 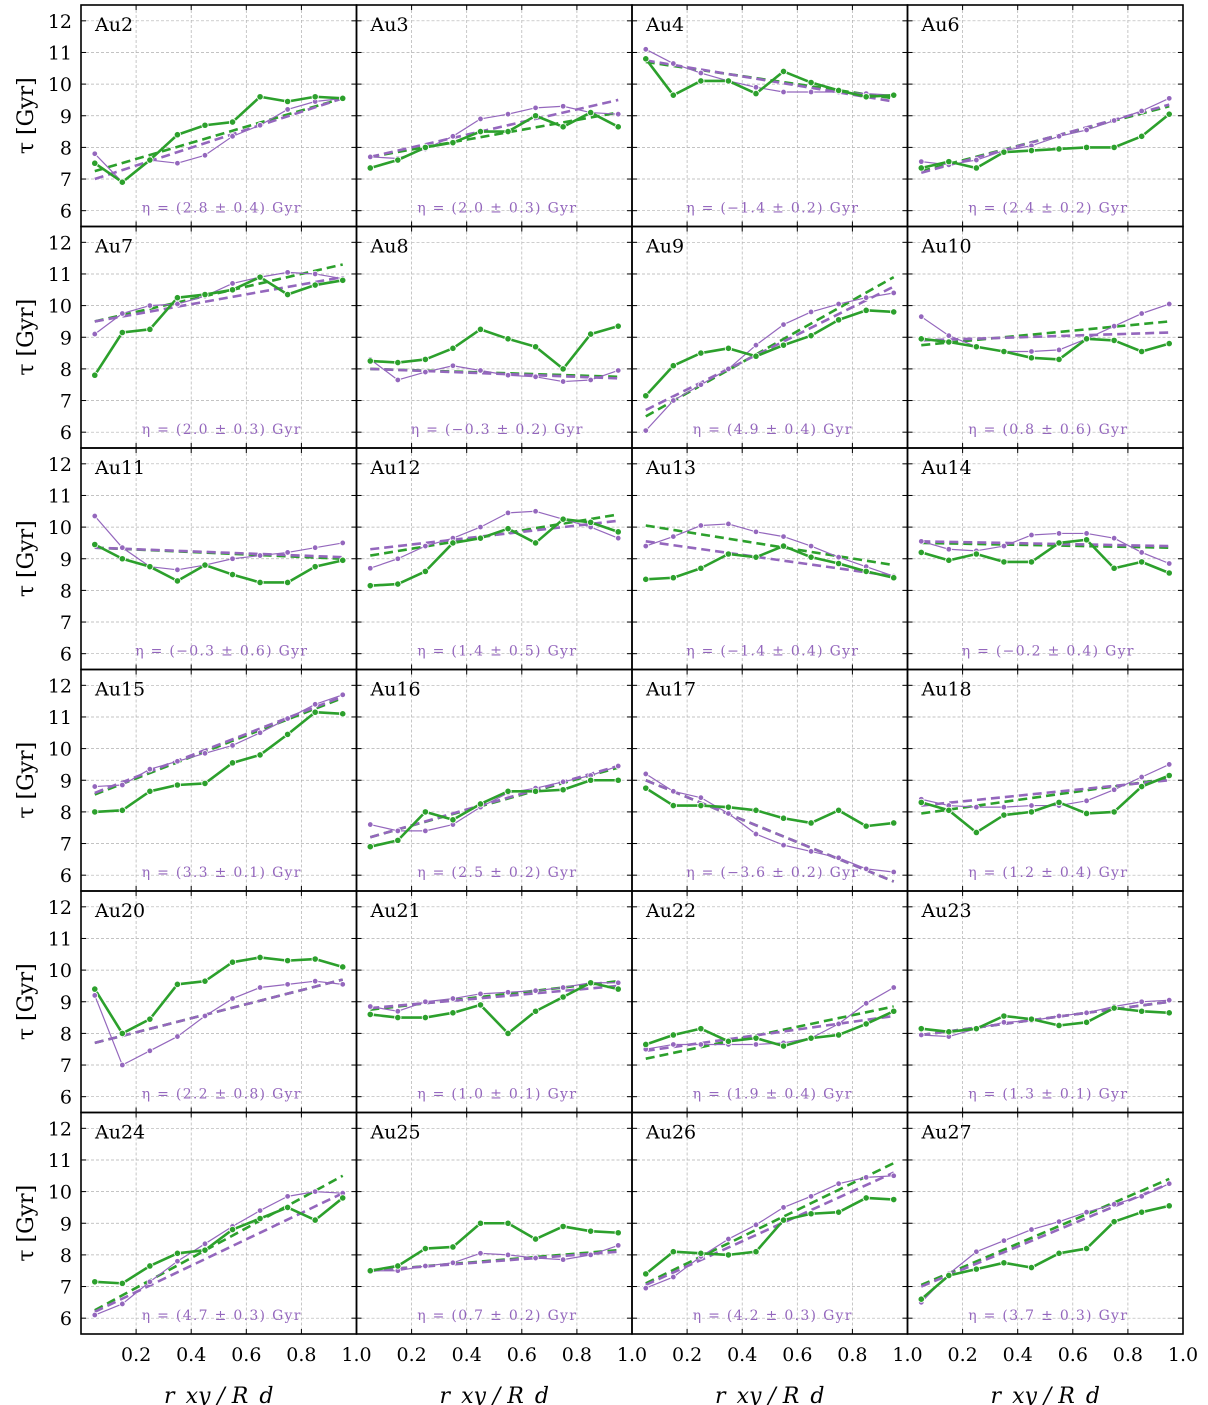 I want to click on eta-annotation: η = (1.0 ± 0.1) Gyr, so click(x=497, y=1095).